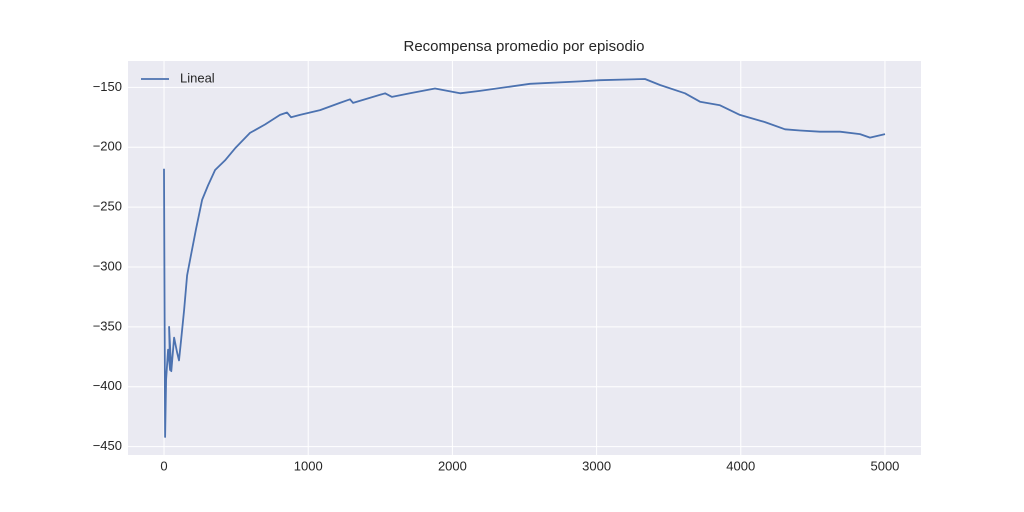 This screenshot has height=512, width=1024. I want to click on y-tick-label: −450, so click(107, 445).